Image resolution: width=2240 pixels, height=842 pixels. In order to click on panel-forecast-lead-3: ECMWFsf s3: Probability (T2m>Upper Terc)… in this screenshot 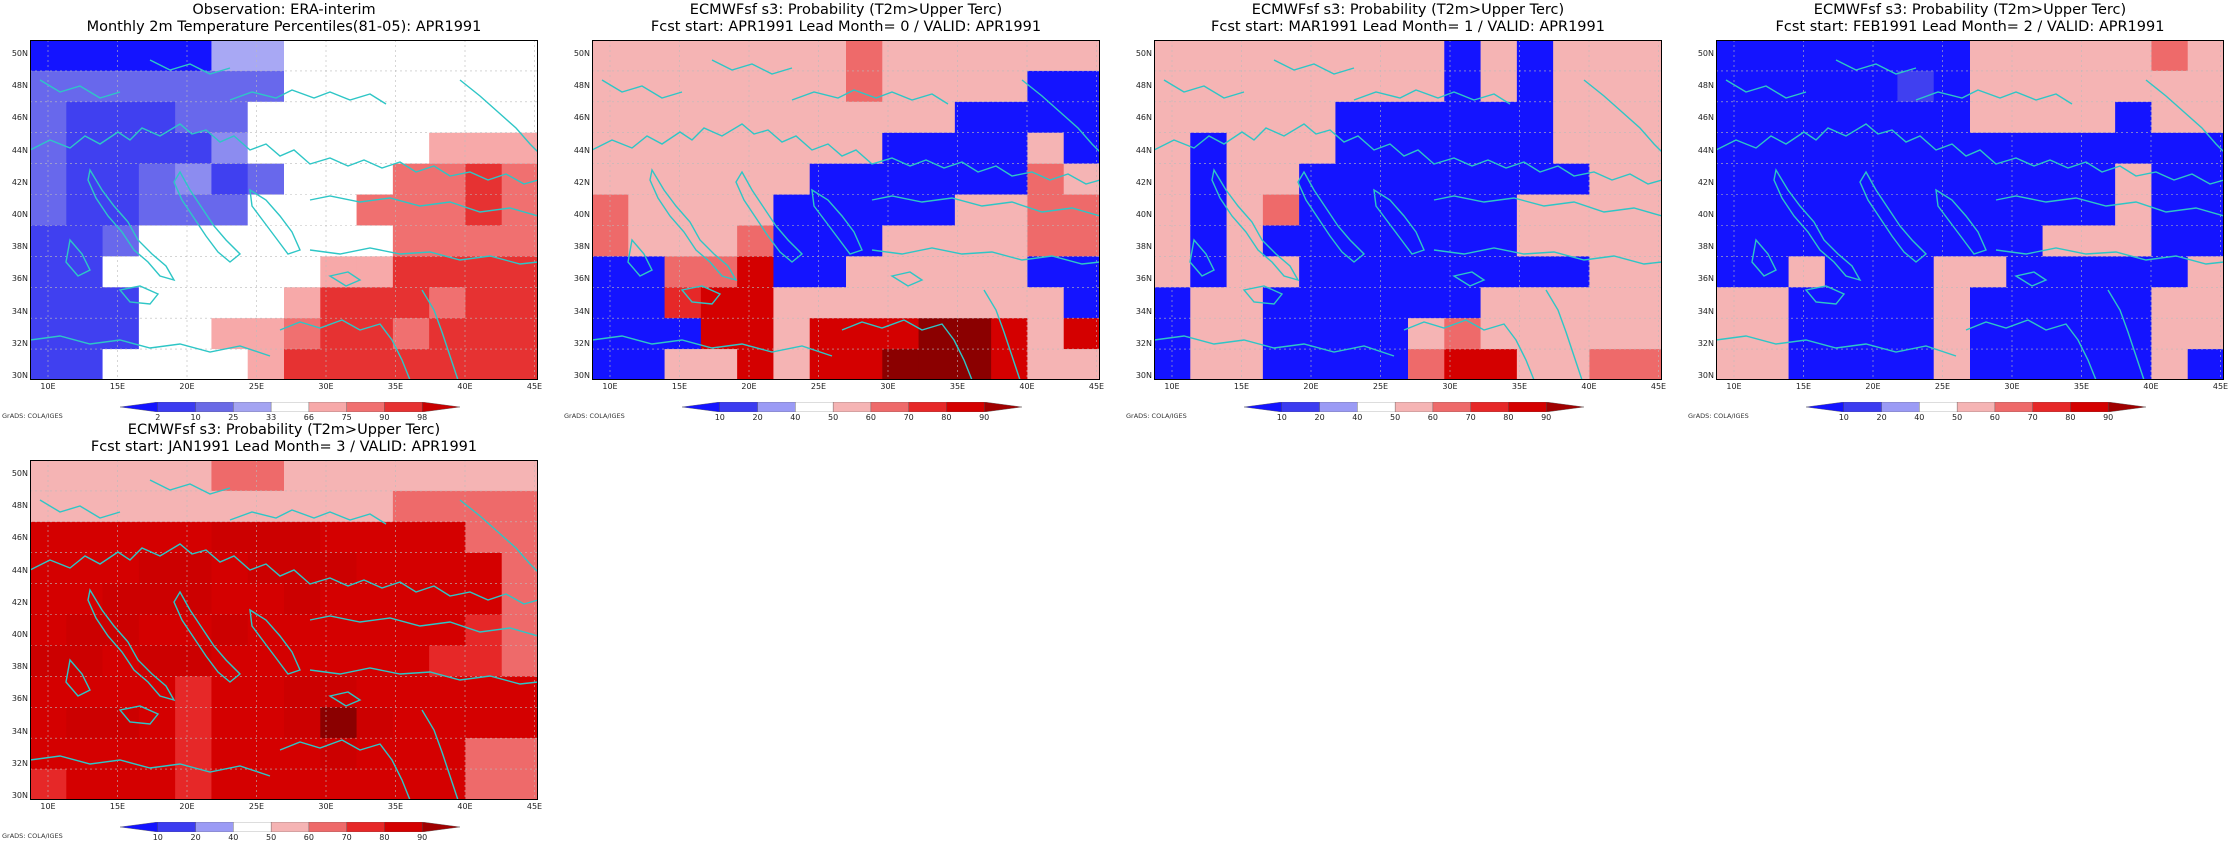, I will do `click(271, 631)`.